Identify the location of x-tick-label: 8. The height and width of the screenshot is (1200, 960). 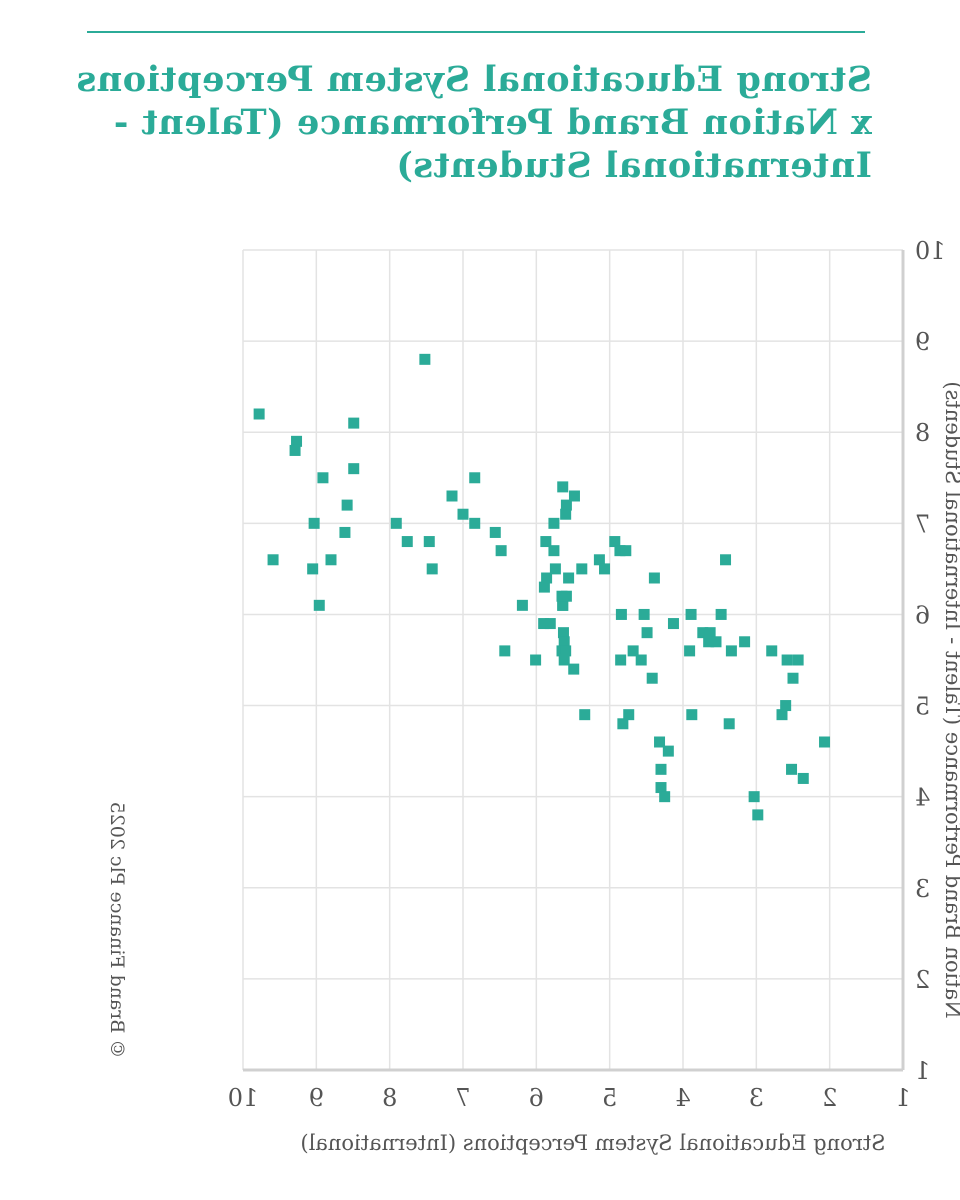
(389, 1098).